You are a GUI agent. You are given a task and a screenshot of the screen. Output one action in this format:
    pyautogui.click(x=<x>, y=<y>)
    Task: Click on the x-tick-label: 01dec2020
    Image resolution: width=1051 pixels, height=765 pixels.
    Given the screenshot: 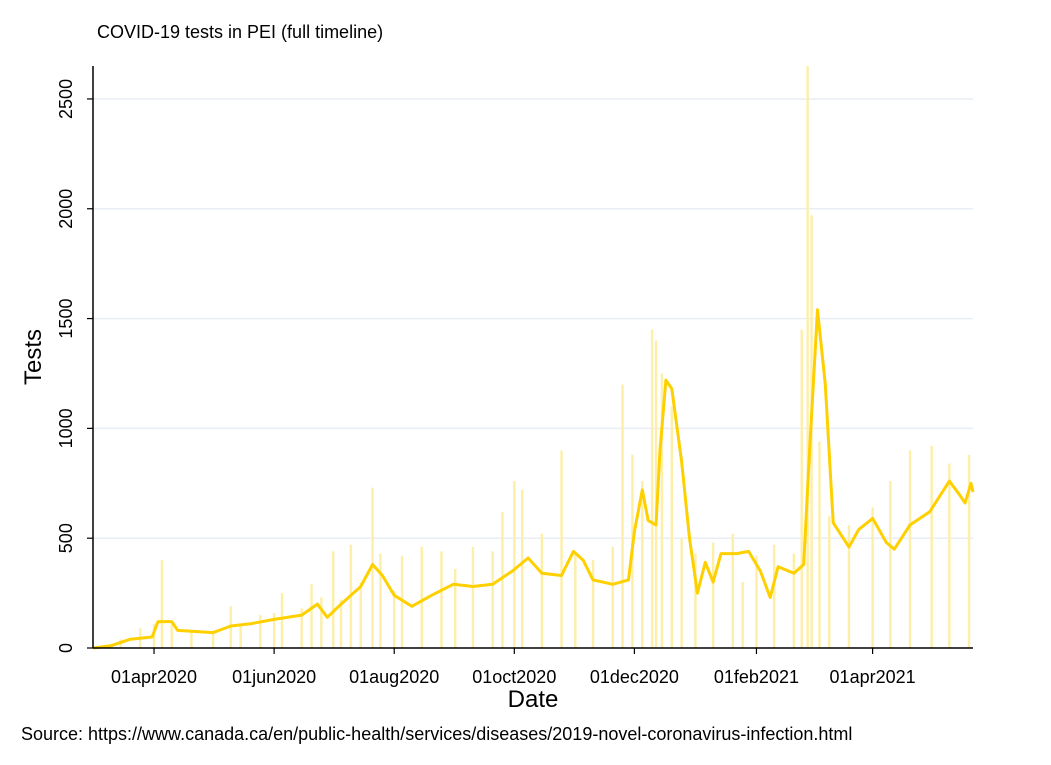 What is the action you would take?
    pyautogui.click(x=634, y=677)
    